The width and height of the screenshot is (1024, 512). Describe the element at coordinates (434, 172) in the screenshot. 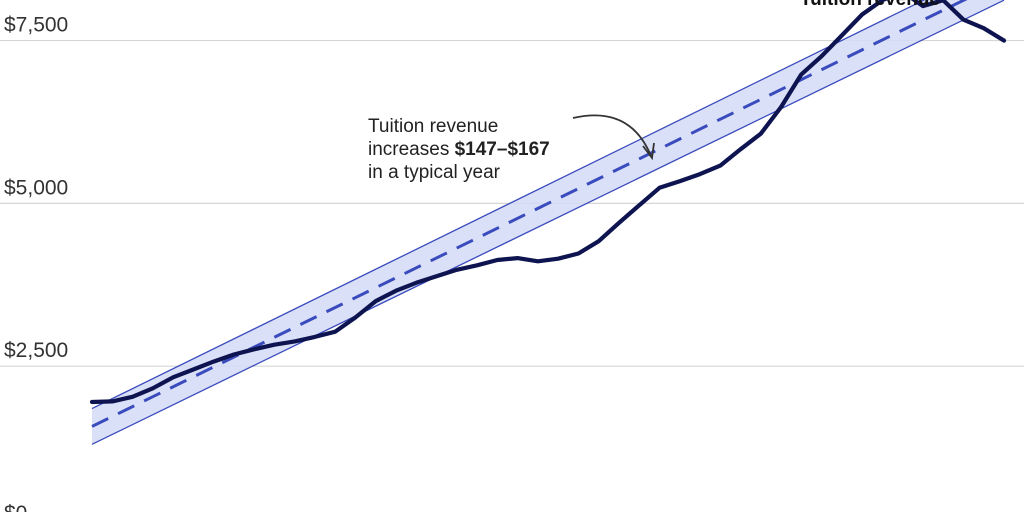

I see `annotation-line-3: in a typical year` at that location.